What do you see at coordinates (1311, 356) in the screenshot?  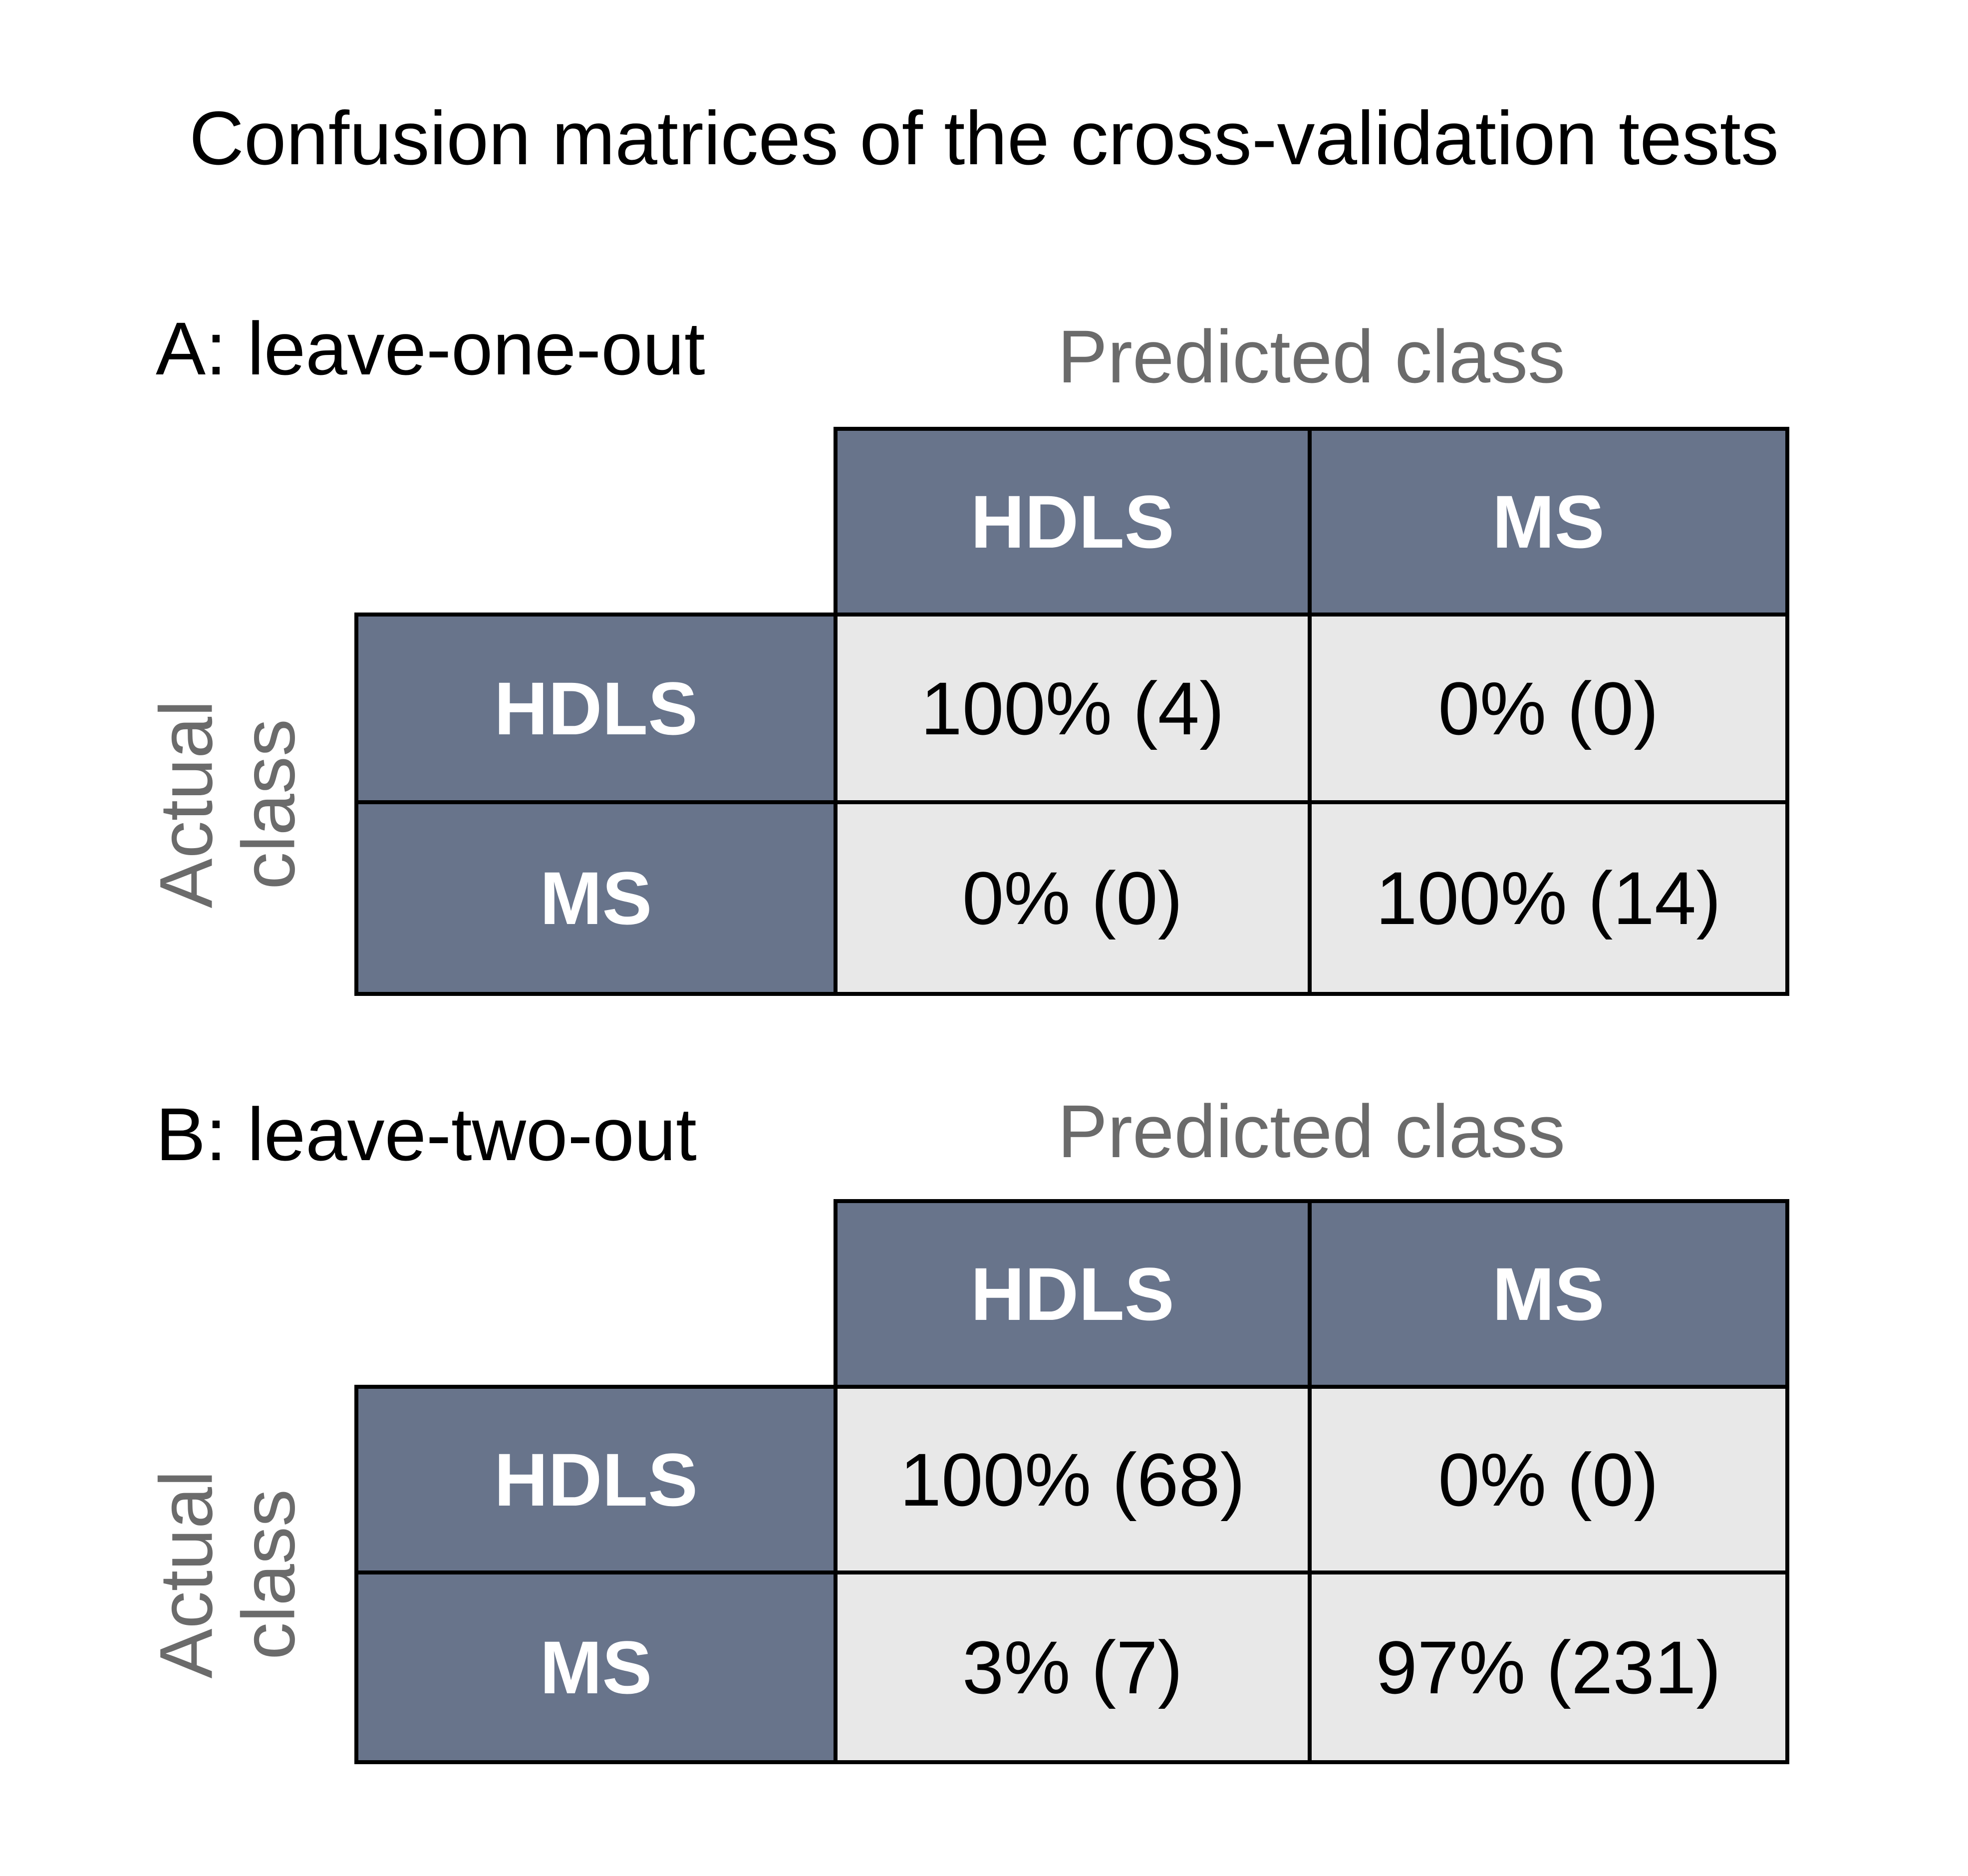 I see `predicted-class-label-a: Predicted class` at bounding box center [1311, 356].